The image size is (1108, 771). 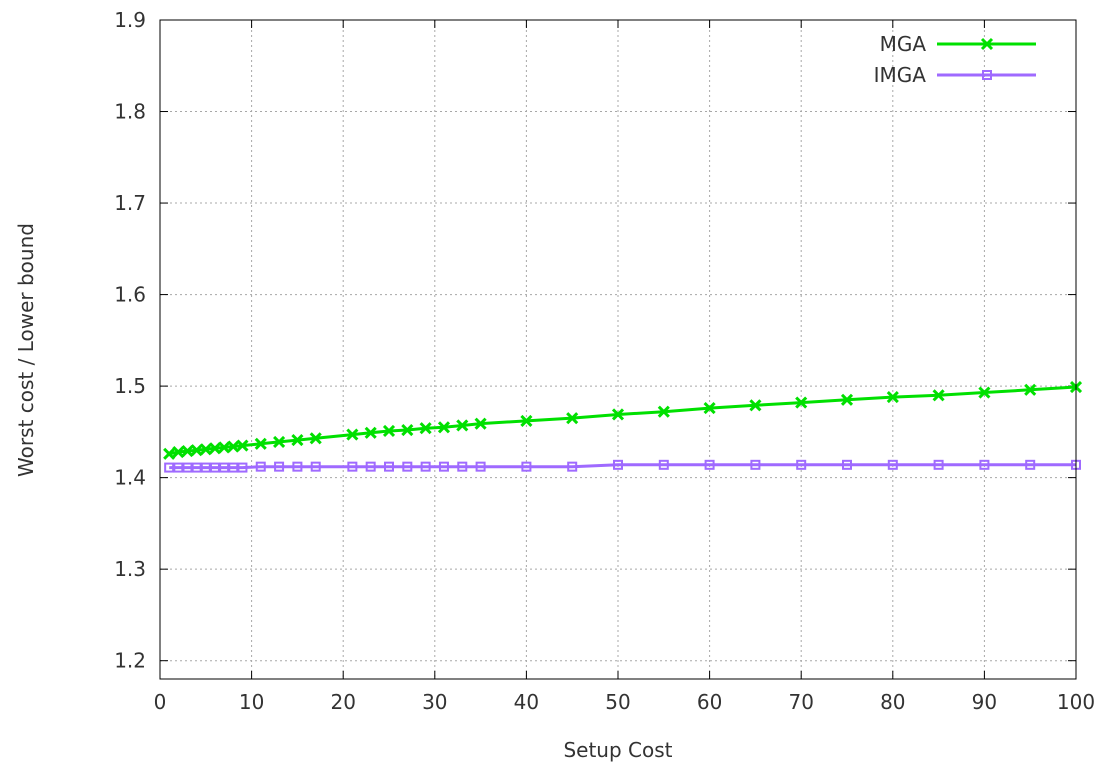 What do you see at coordinates (130, 478) in the screenshot?
I see `y-tick-label: 1.4` at bounding box center [130, 478].